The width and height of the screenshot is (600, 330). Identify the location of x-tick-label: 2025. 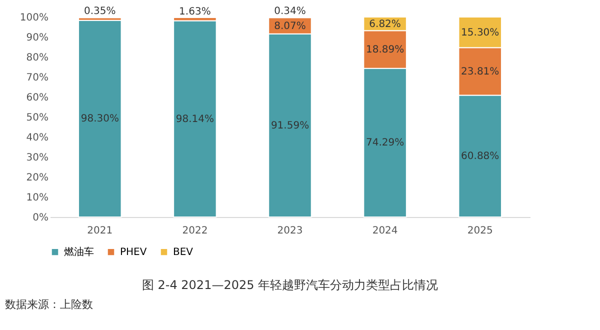
(480, 231).